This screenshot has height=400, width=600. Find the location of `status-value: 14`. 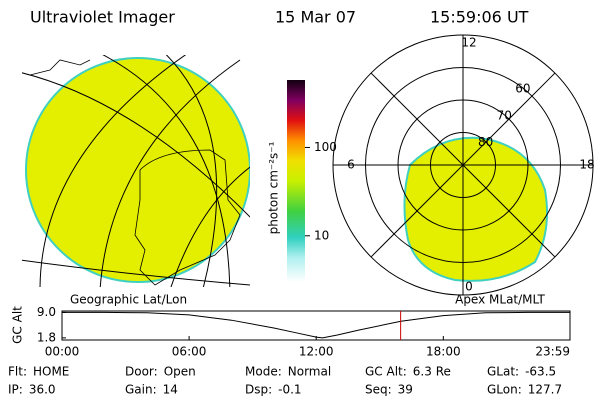

status-value: 14 is located at coordinates (170, 390).